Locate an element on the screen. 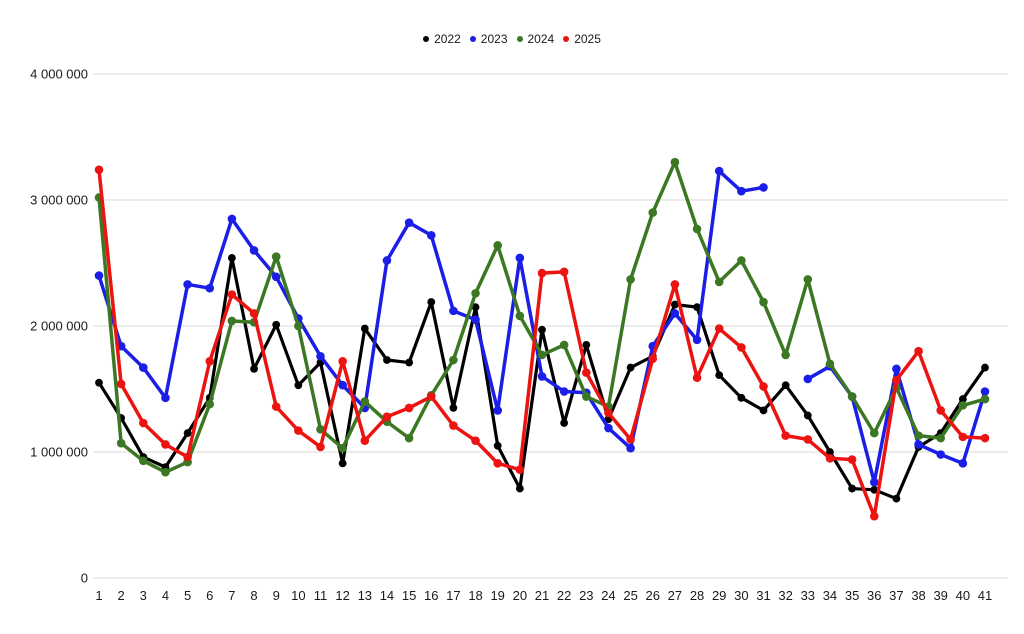 The image size is (1024, 634). legend-item-2023: 2023 is located at coordinates (488, 39).